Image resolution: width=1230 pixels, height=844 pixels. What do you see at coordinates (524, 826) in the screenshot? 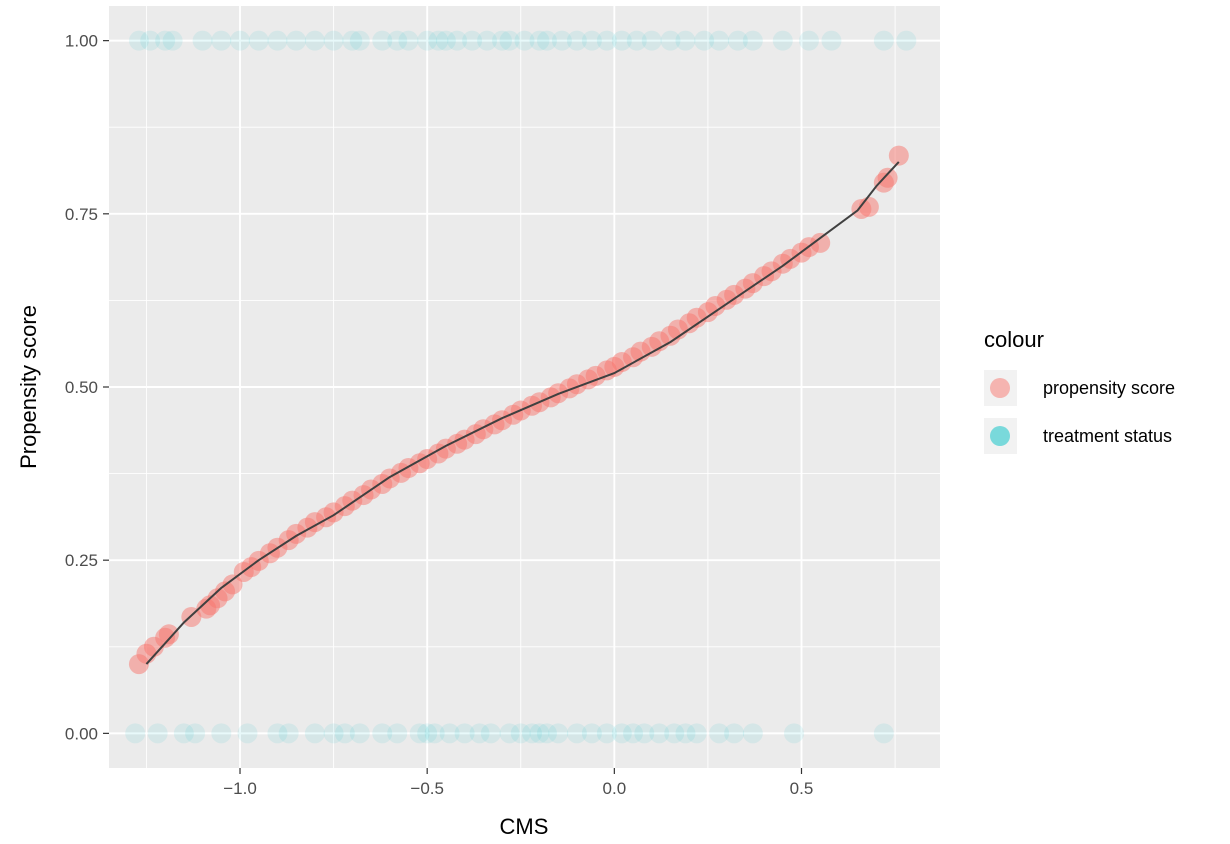
I see `x-axis-title: CMS` at bounding box center [524, 826].